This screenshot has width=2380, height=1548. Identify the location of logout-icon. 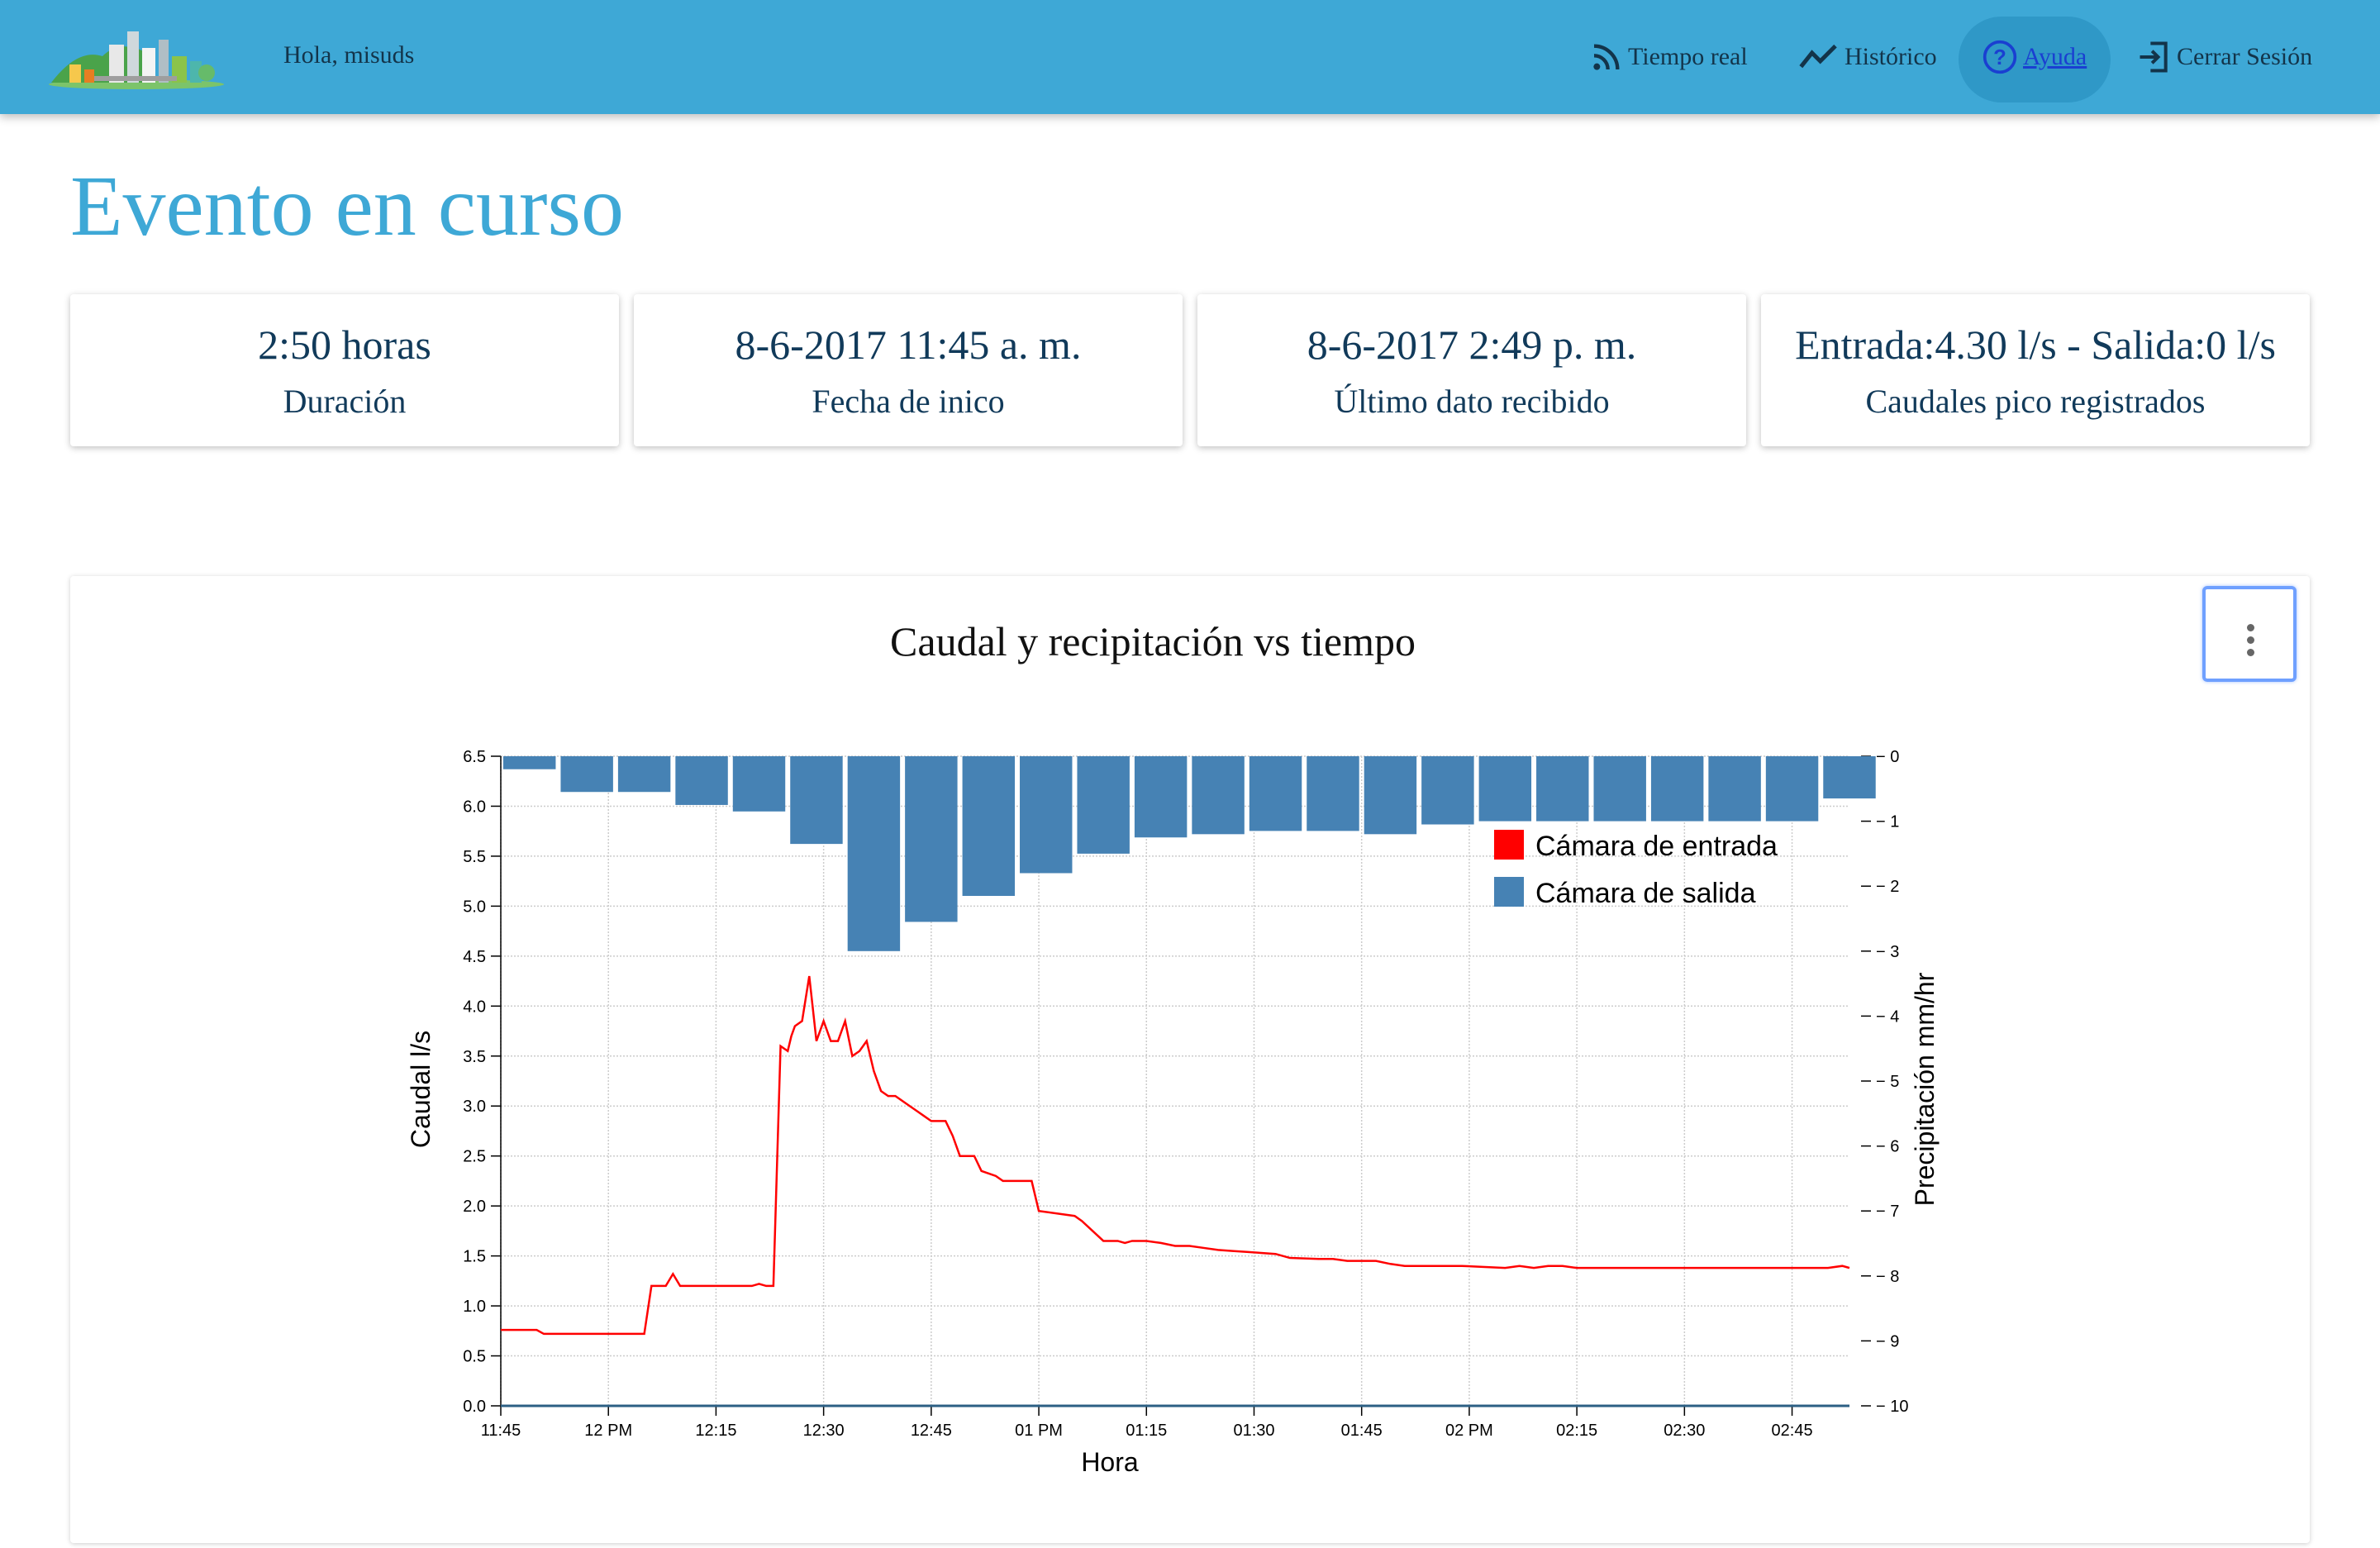
(2154, 57).